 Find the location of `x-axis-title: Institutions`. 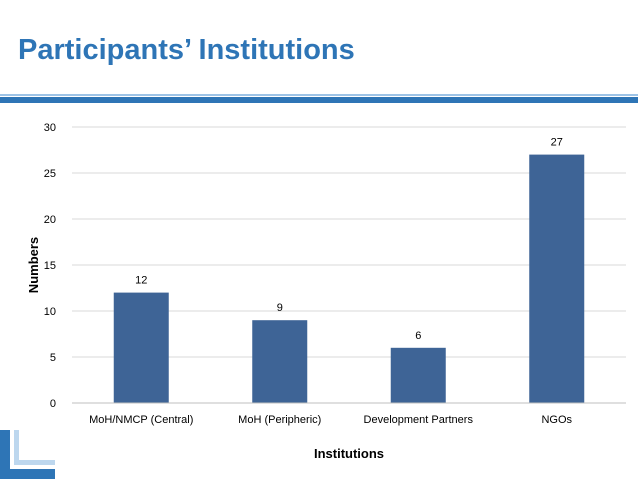

x-axis-title: Institutions is located at coordinates (349, 453).